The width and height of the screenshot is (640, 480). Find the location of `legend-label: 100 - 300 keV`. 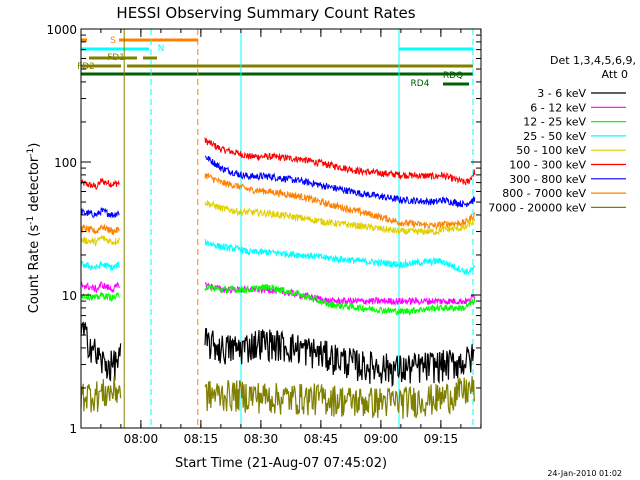

legend-label: 100 - 300 keV is located at coordinates (547, 165).